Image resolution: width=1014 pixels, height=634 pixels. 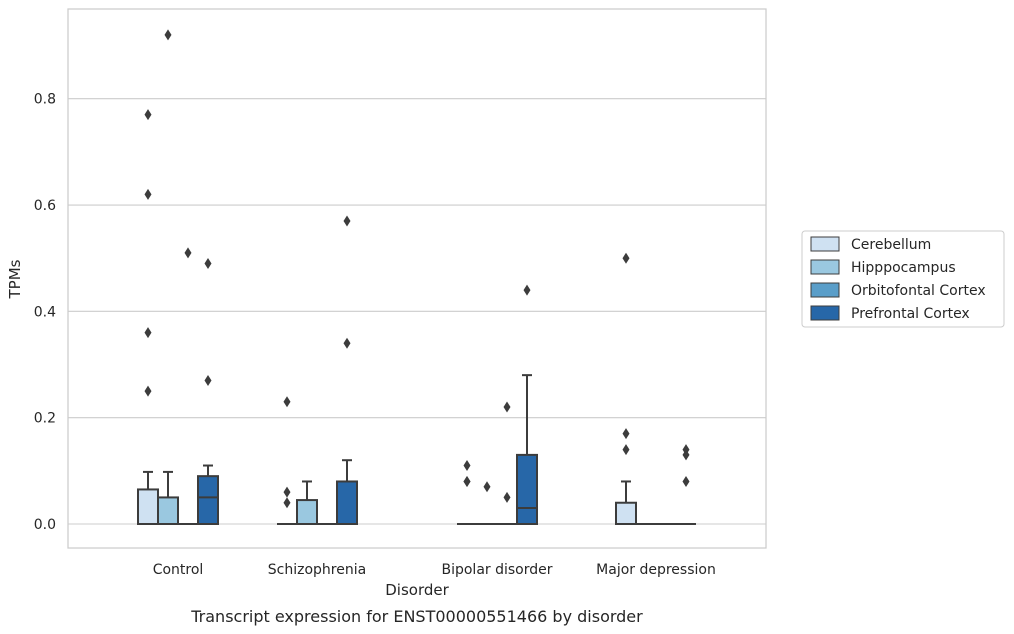 I want to click on x-tick-label: Bipolar disorder, so click(x=496, y=570).